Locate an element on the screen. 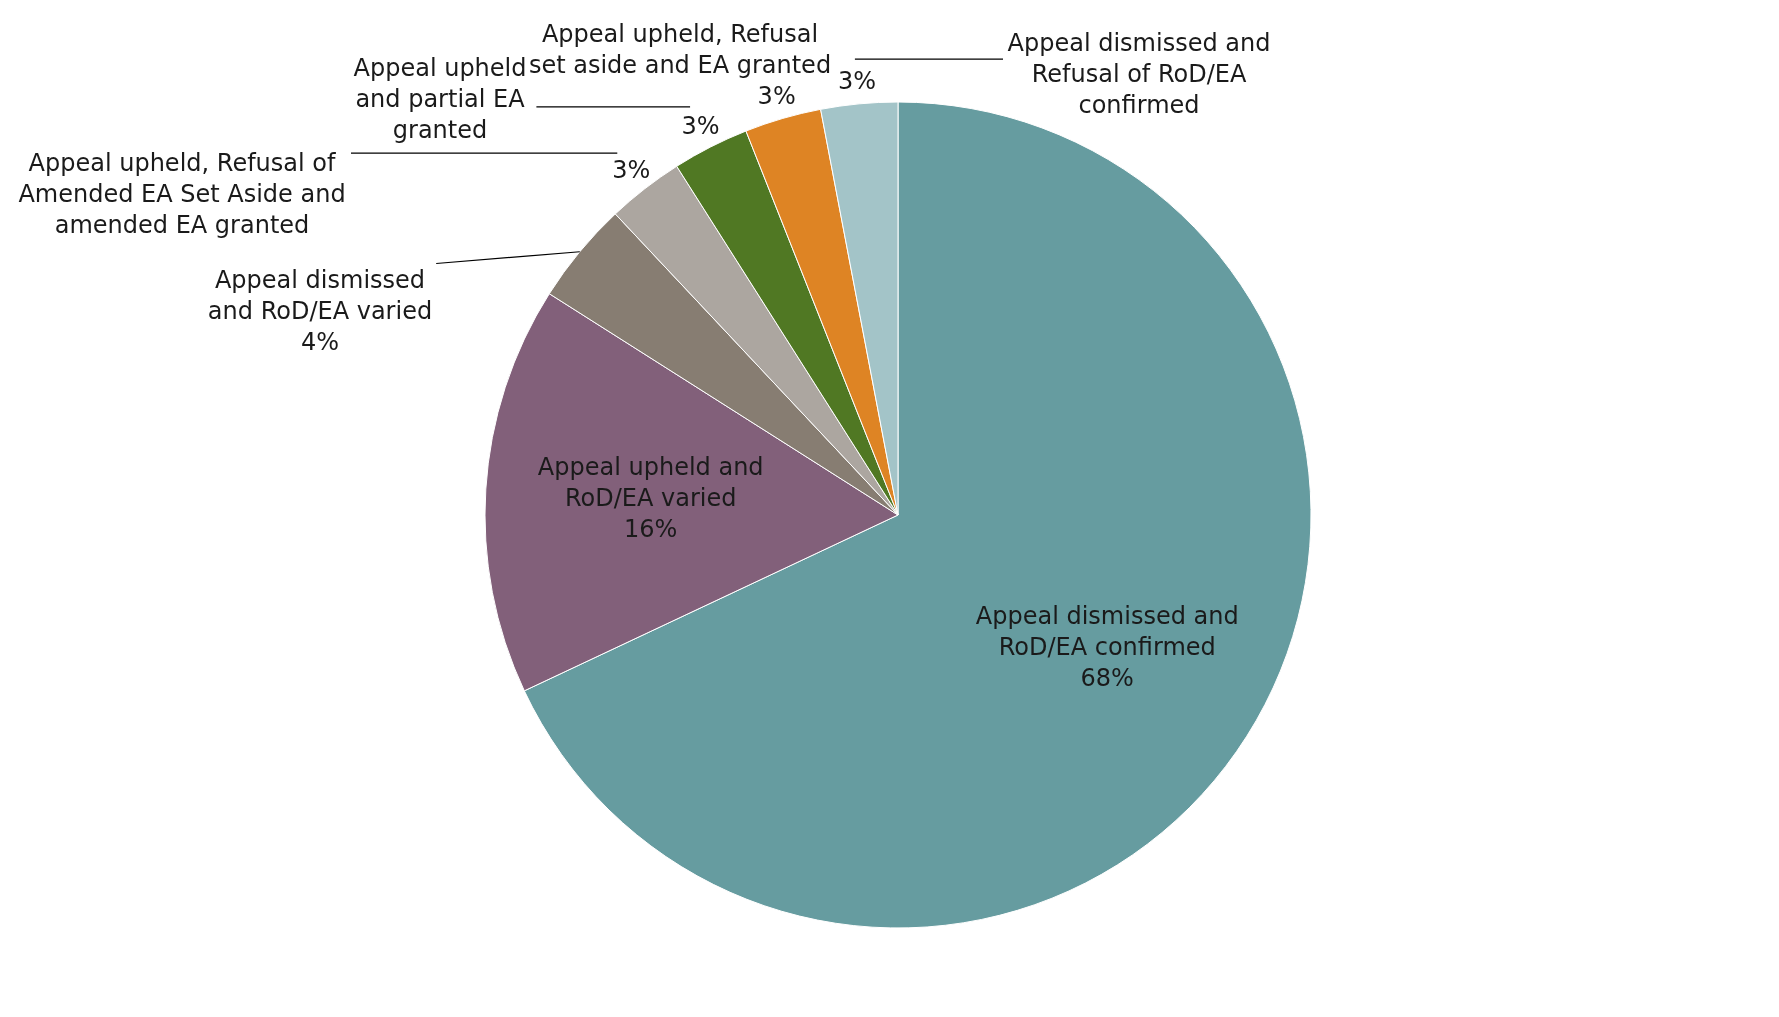  slice-label: Appeal upheld, Refusal of Amended EA Set Aside and amended EA granted is located at coordinates (182, 194).